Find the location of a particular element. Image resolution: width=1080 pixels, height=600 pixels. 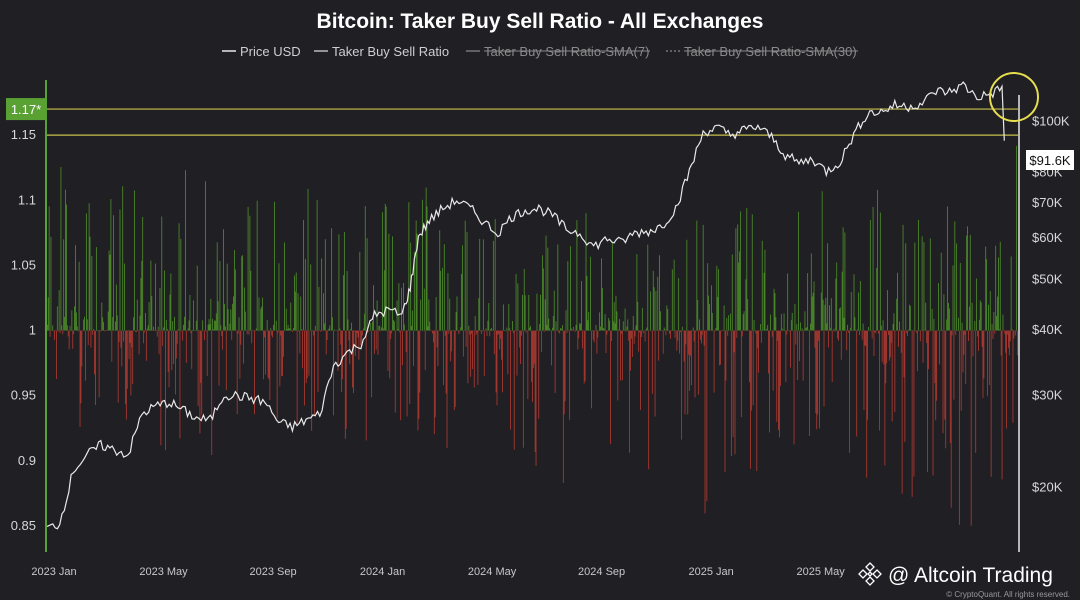

left-tick-label-5: 1.1 is located at coordinates (27, 199).